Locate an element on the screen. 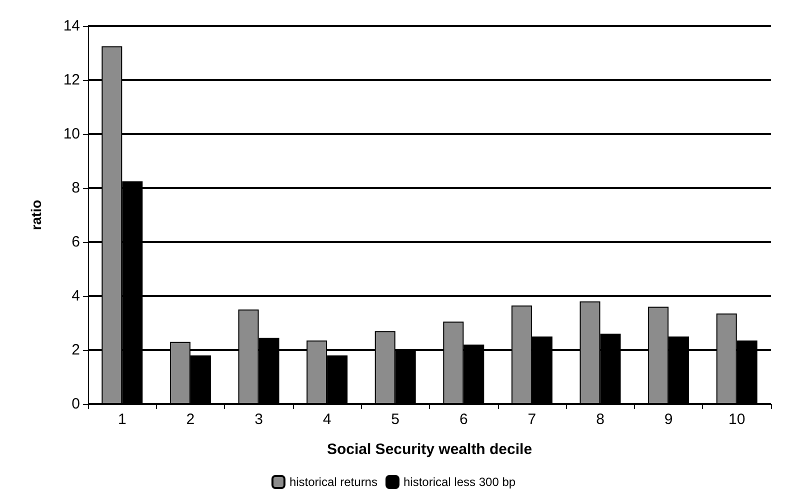  x-tick-label: 8 is located at coordinates (600, 419).